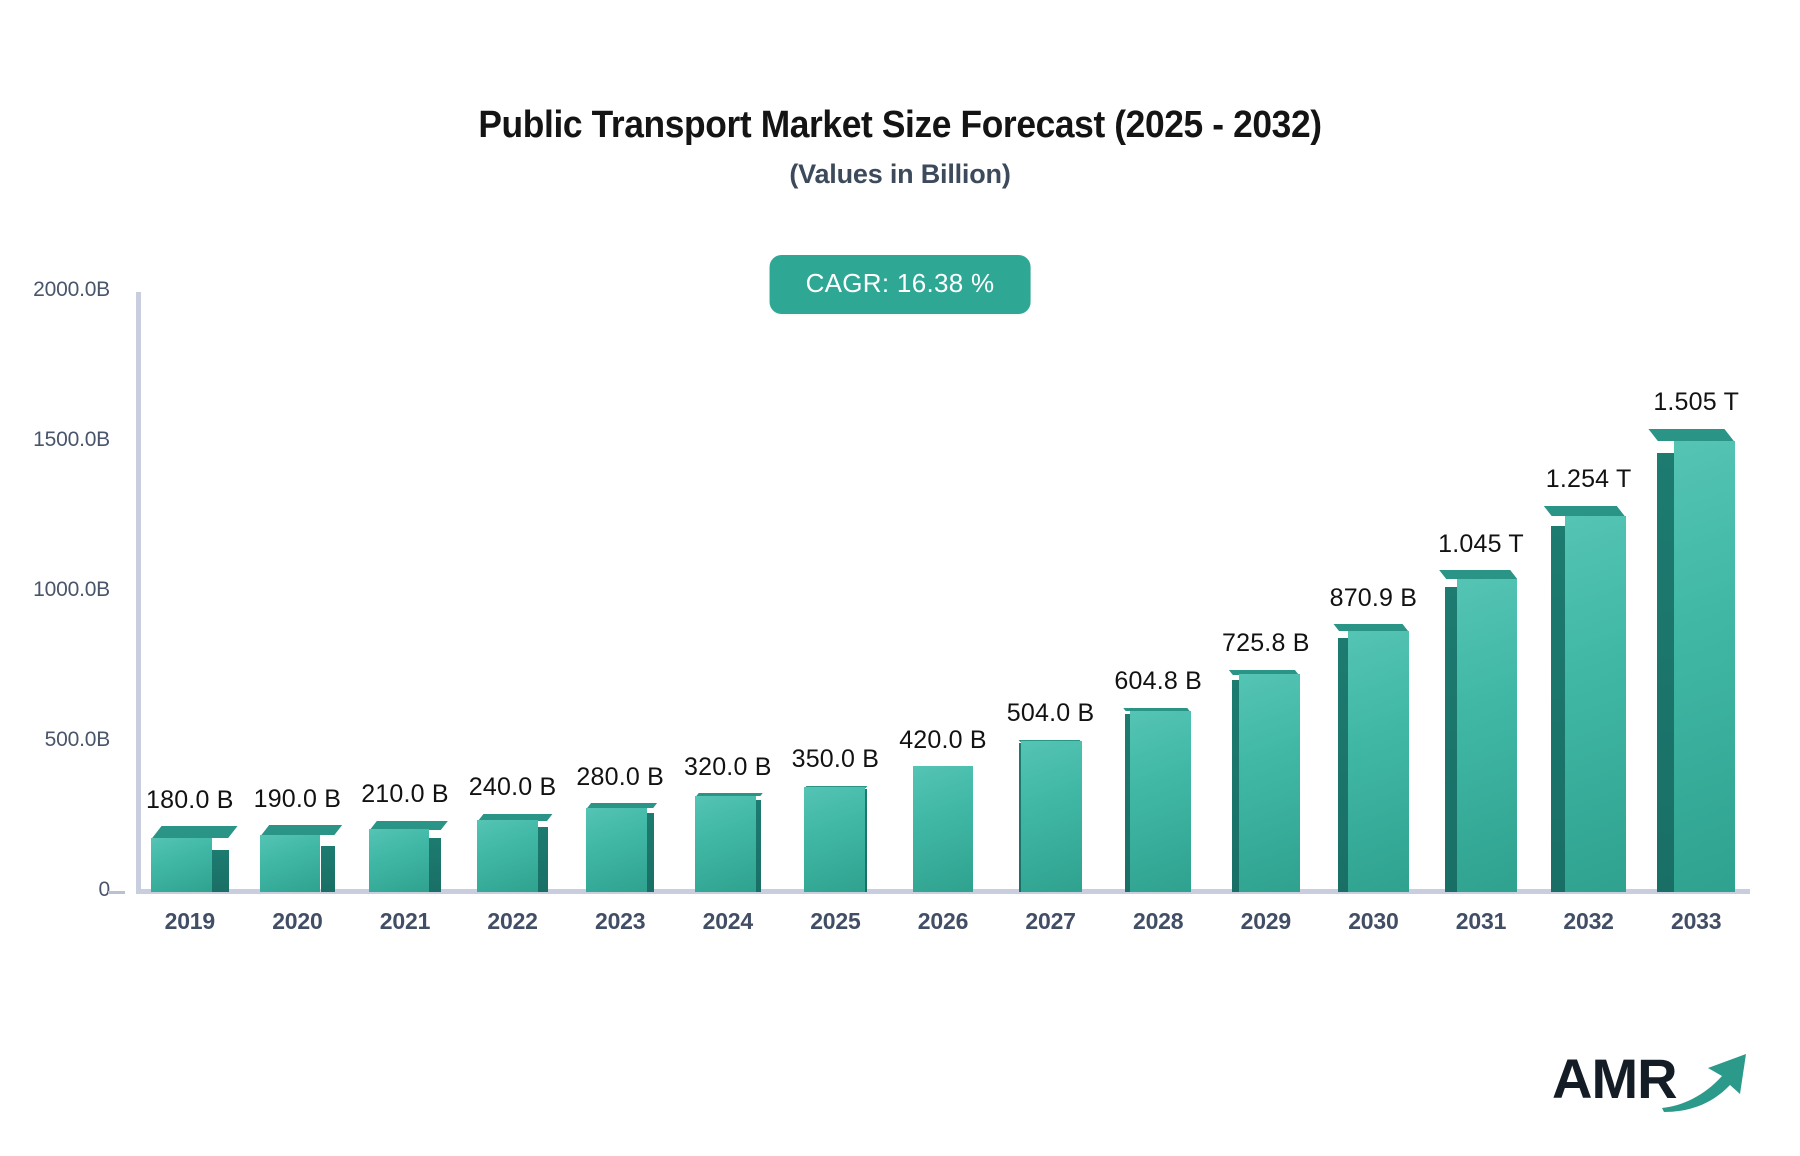 This screenshot has height=1156, width=1800. Describe the element at coordinates (900, 284) in the screenshot. I see `cagr-badge: CAGR: 16.38 %` at that location.